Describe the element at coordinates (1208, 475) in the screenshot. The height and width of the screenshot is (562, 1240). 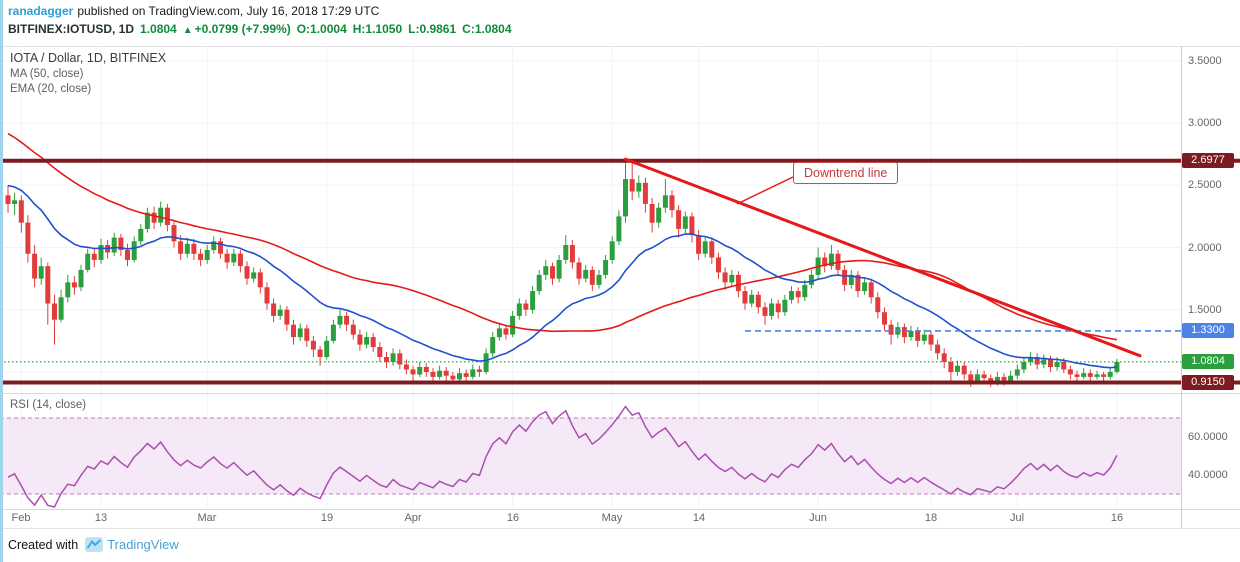
I see `rsi-tick-label: 40.0000` at that location.